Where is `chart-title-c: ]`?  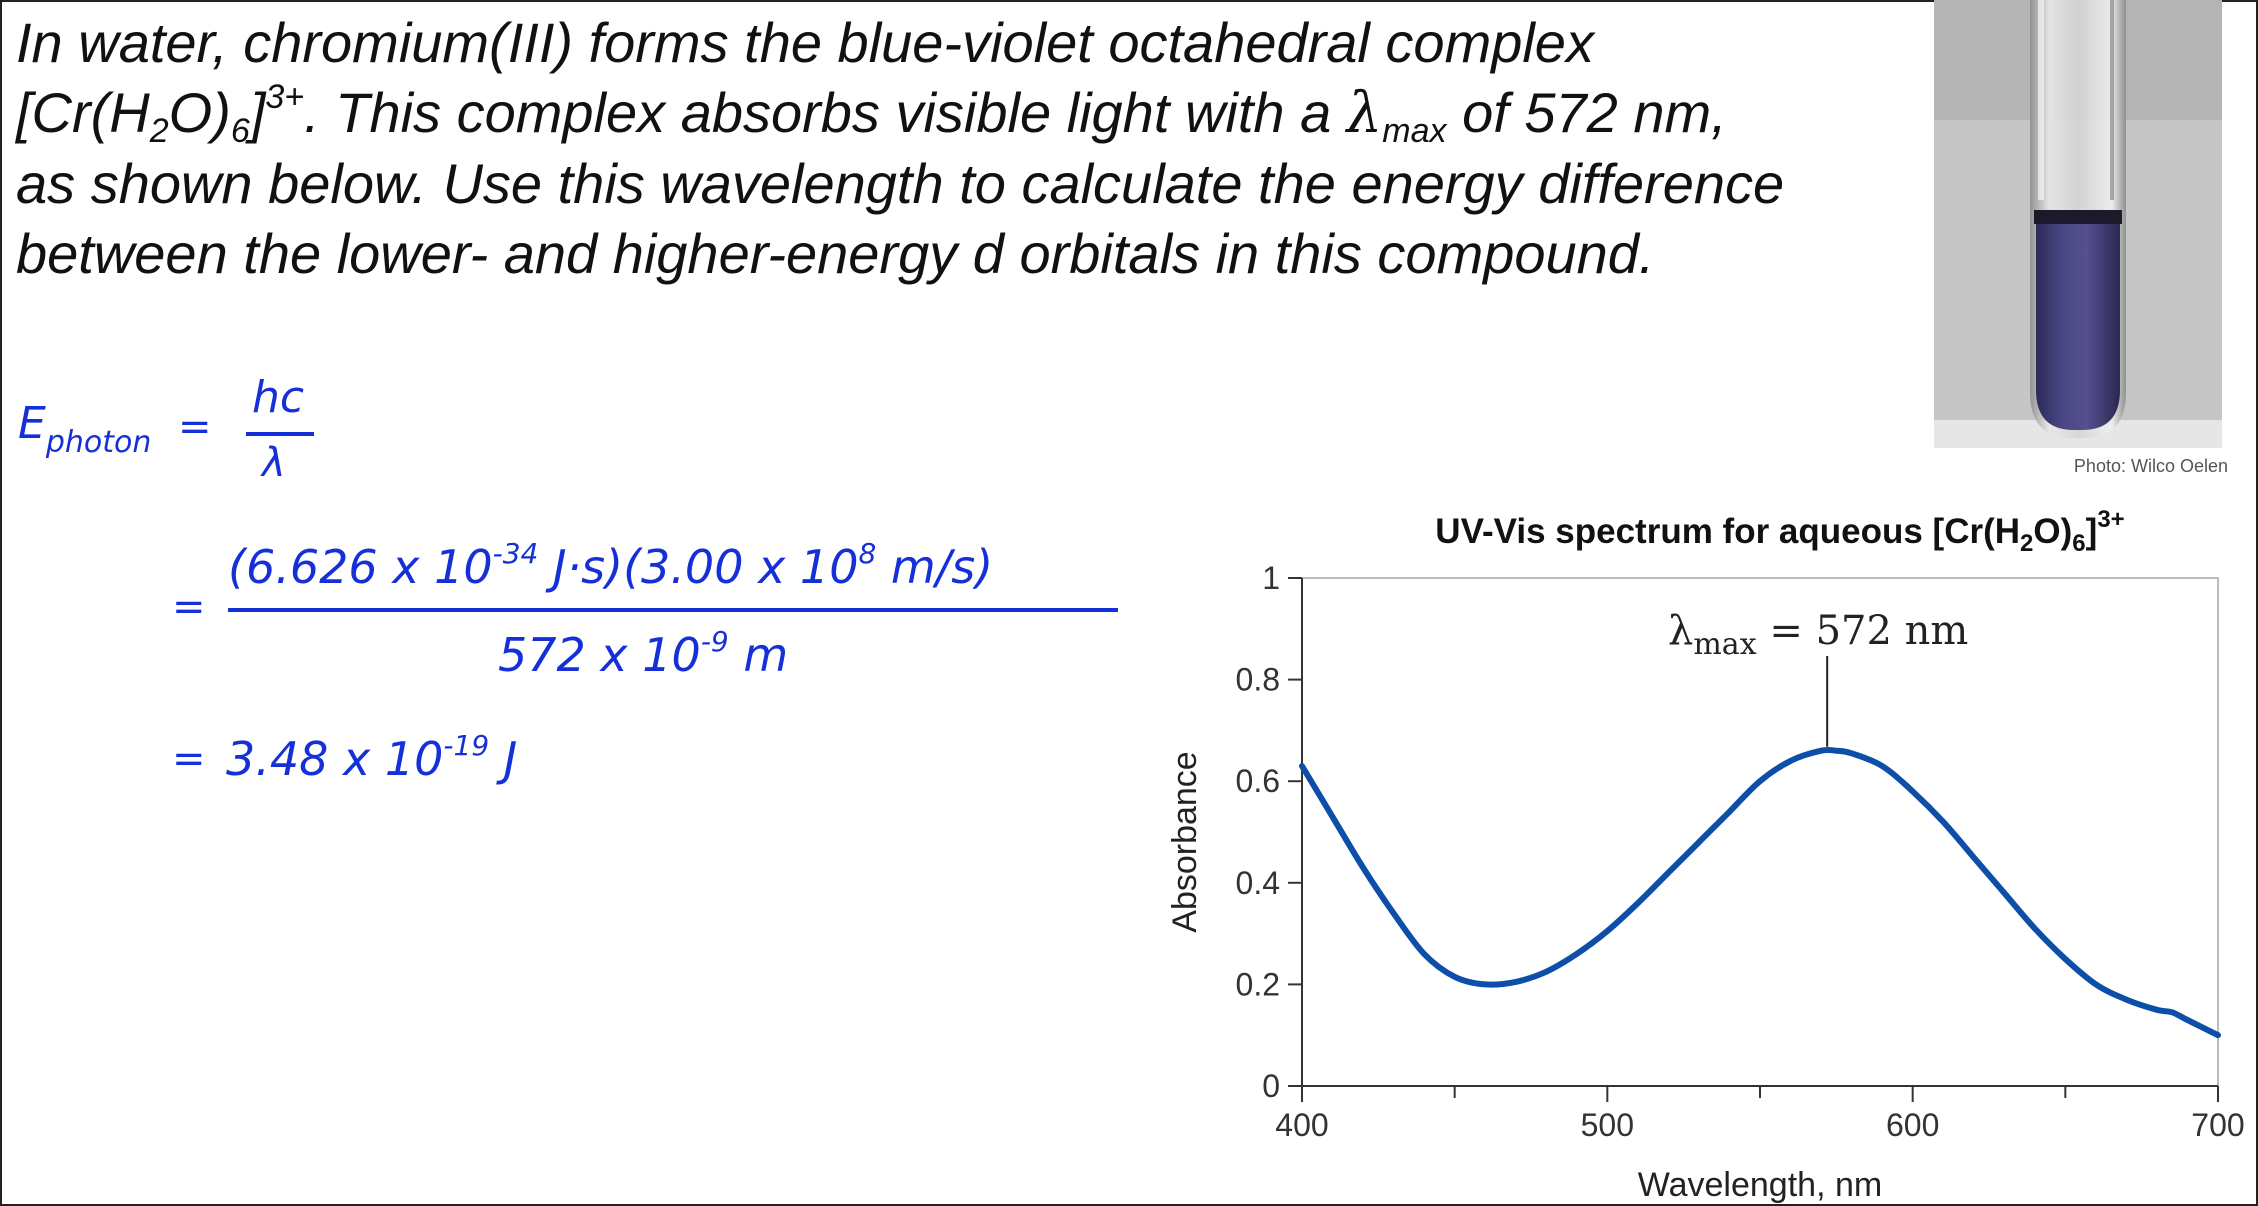
chart-title-c: ] is located at coordinates (2091, 531).